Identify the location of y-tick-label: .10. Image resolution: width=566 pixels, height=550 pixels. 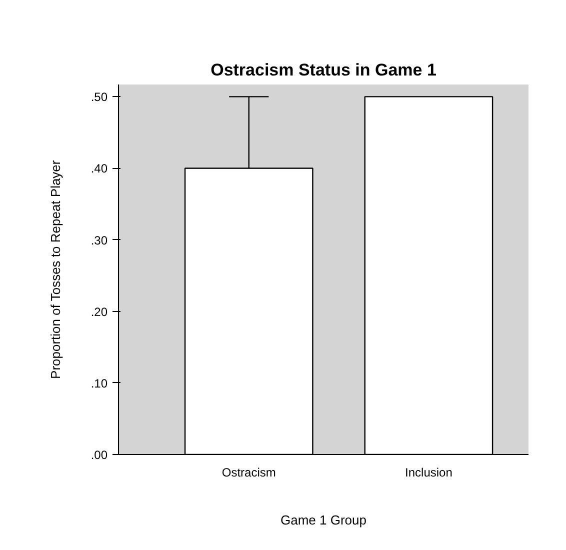
(99, 383).